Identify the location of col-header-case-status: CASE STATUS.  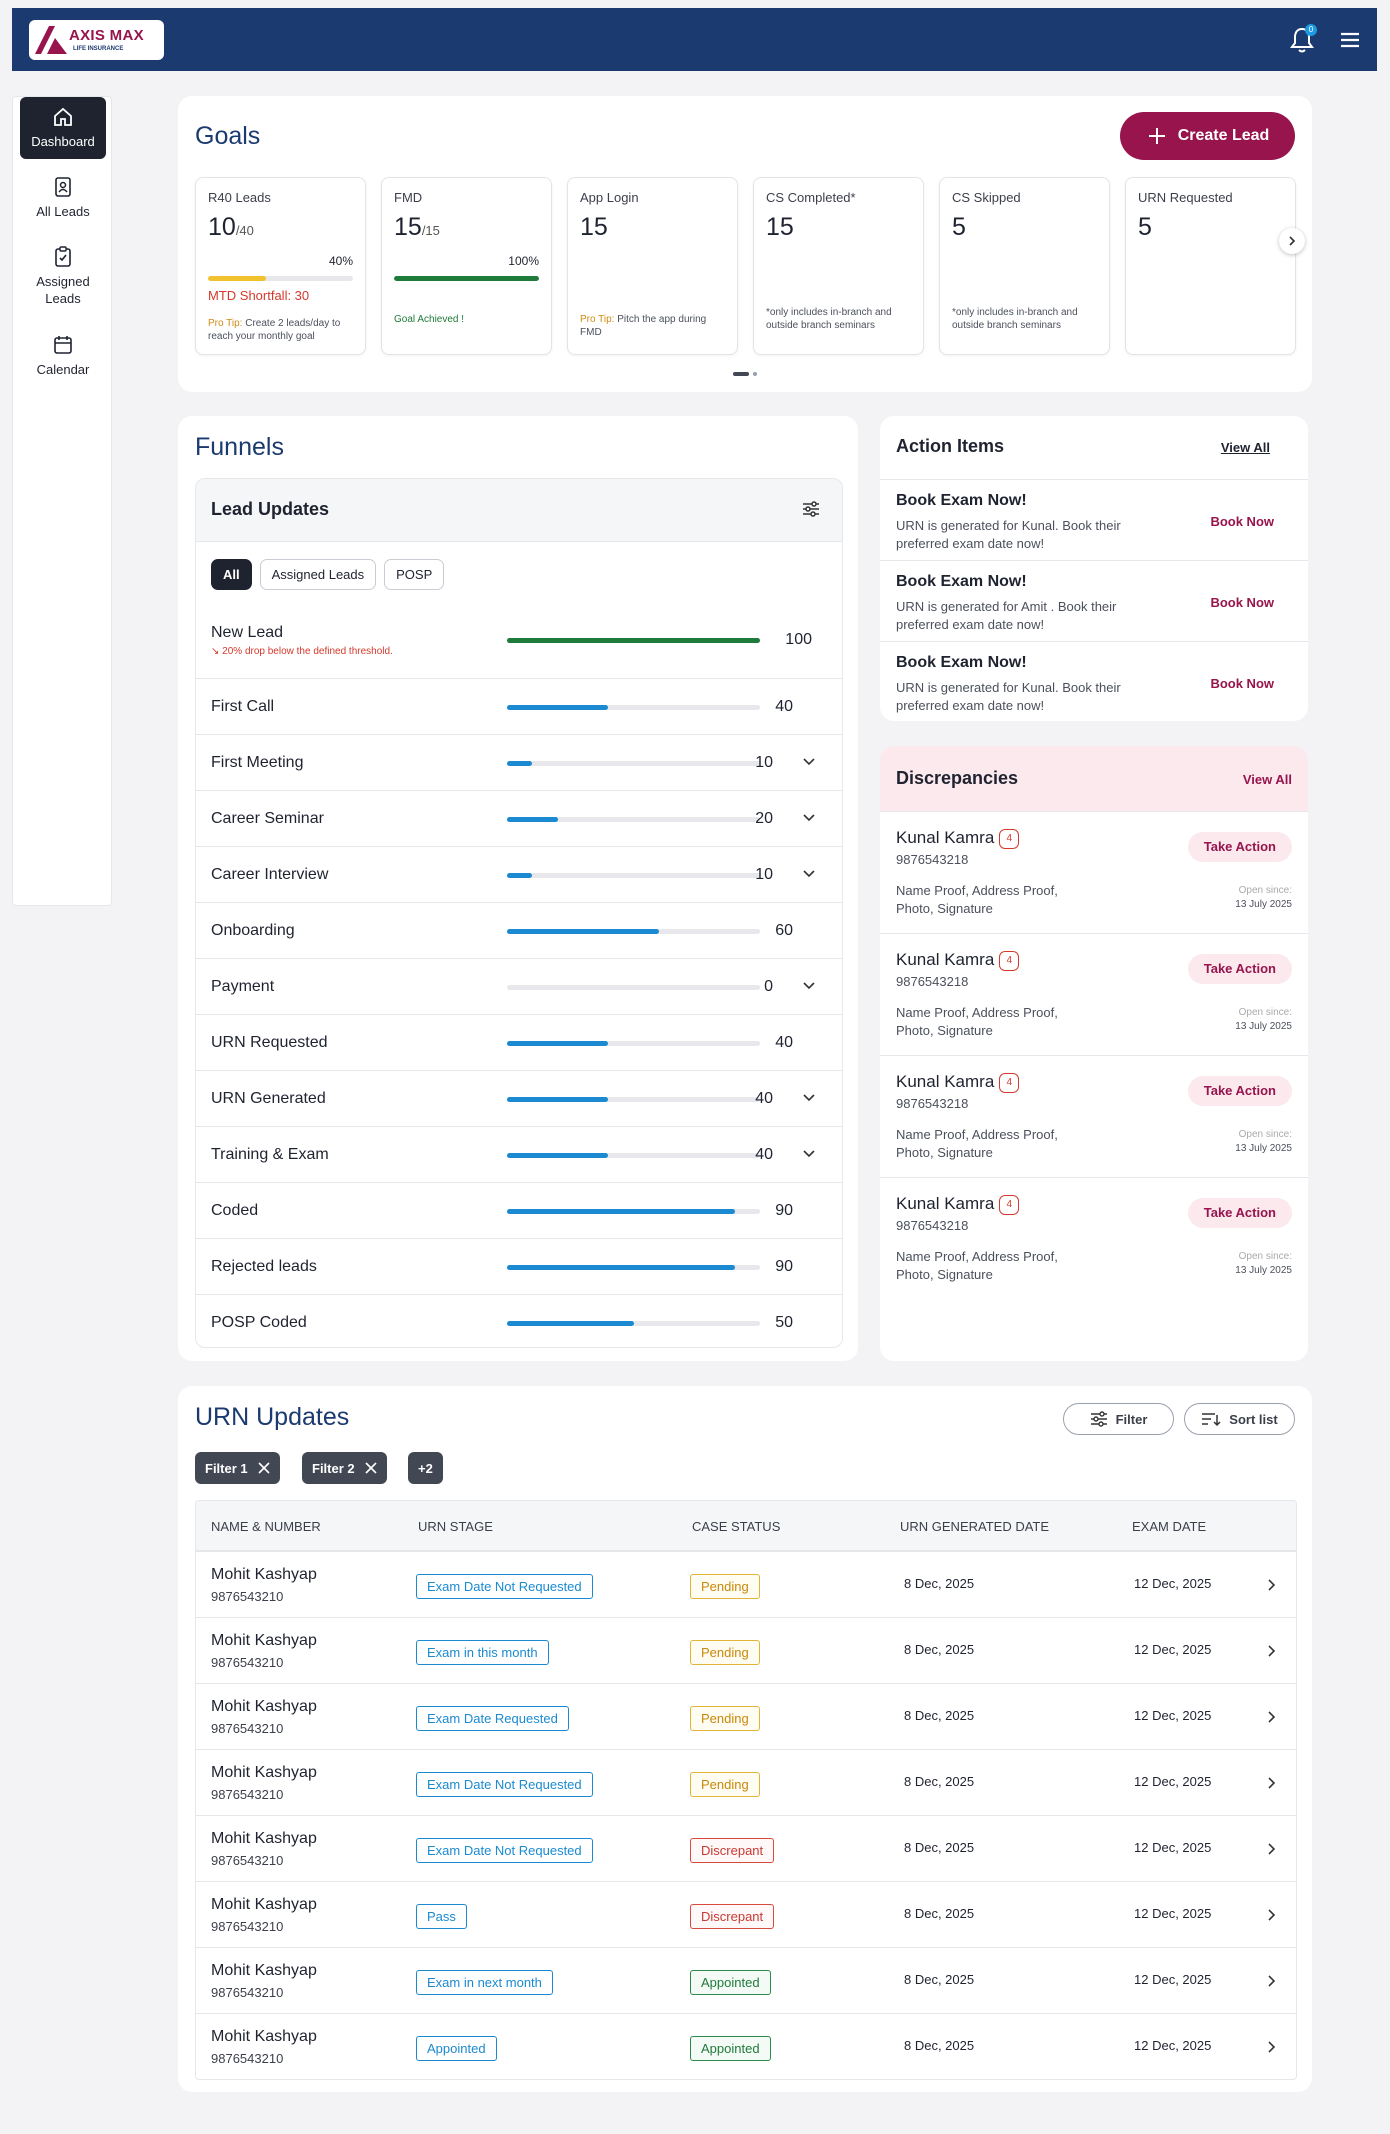
(736, 1526).